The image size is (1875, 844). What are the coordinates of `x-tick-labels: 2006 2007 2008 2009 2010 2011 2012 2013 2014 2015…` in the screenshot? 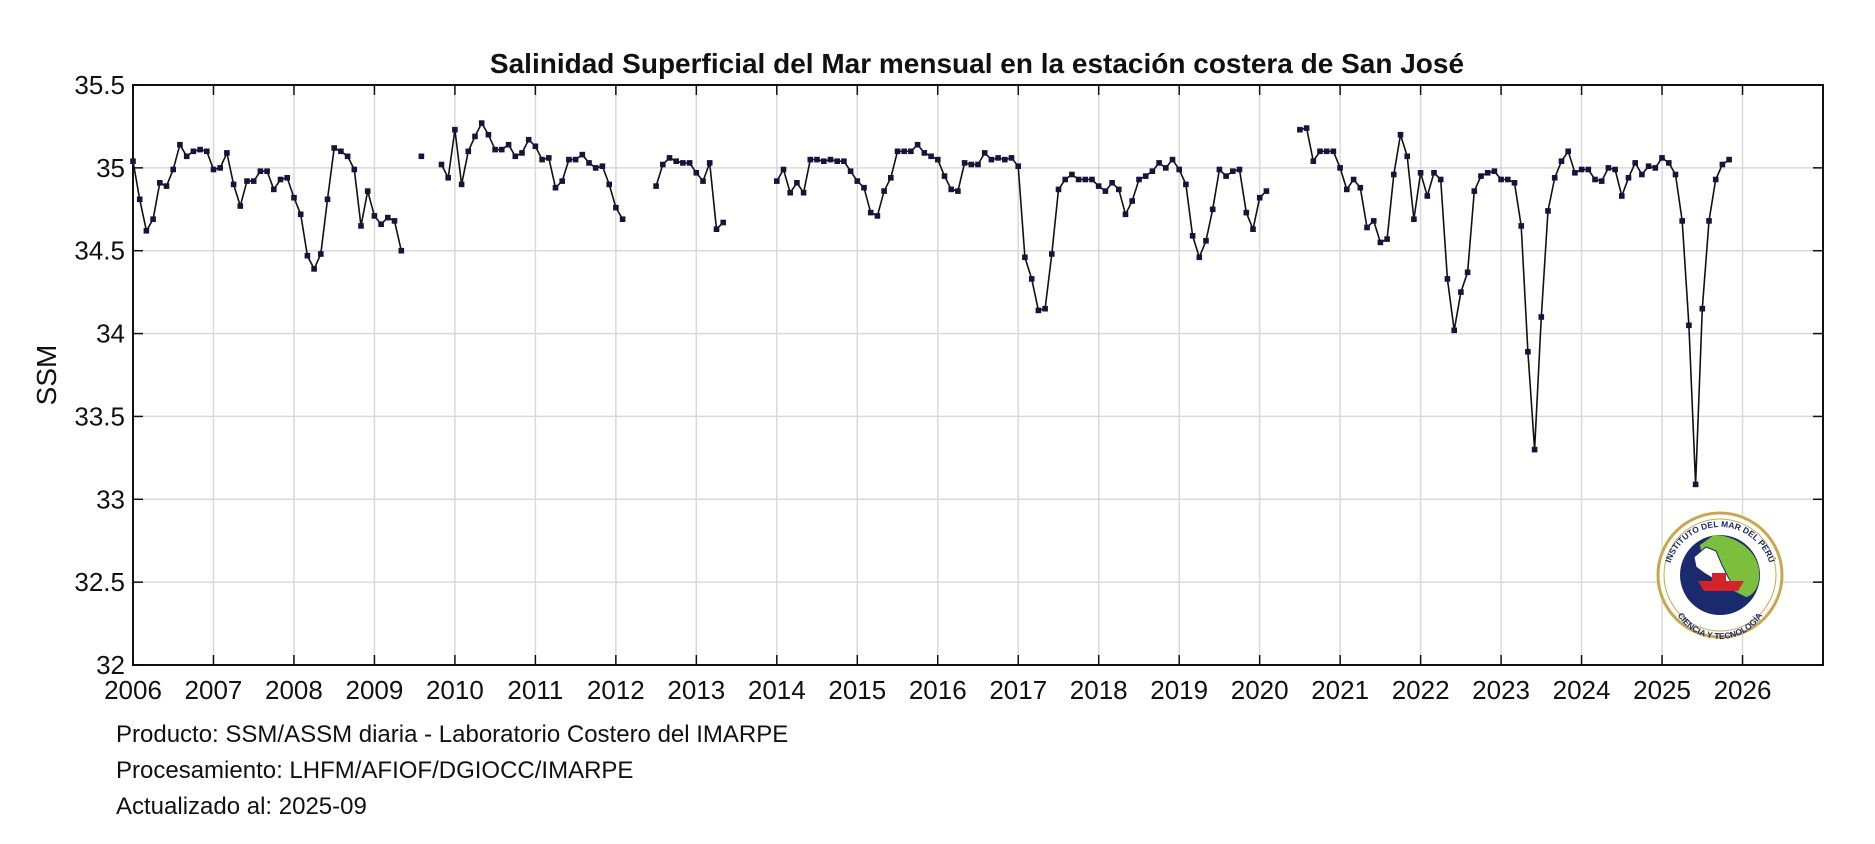 It's located at (937, 690).